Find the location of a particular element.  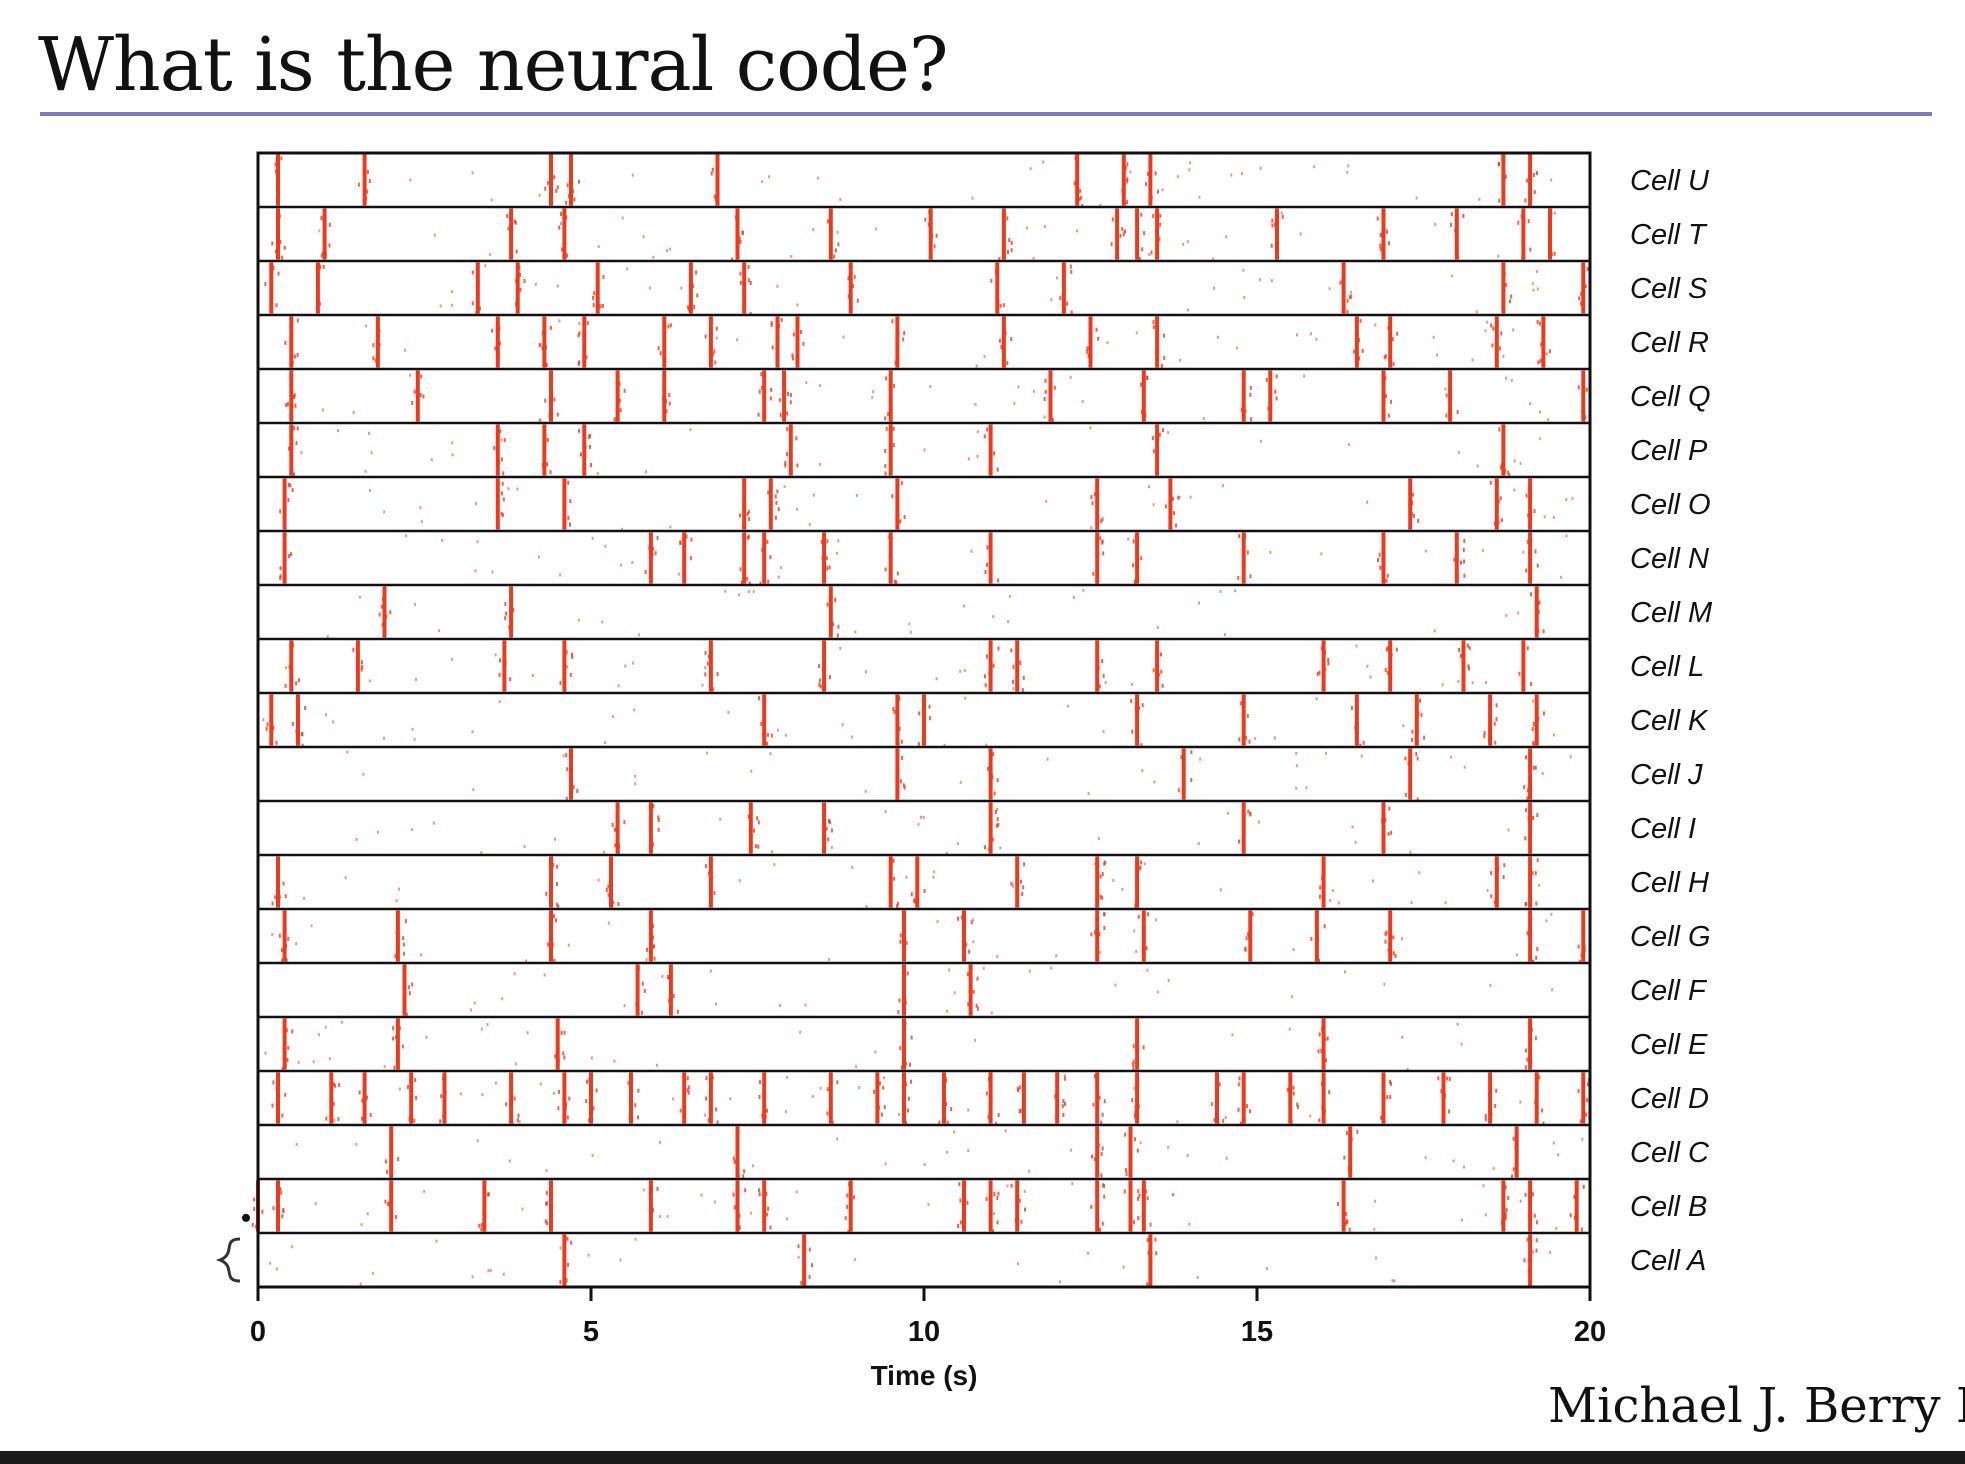

cell-label: Cell C is located at coordinates (1670, 1153).